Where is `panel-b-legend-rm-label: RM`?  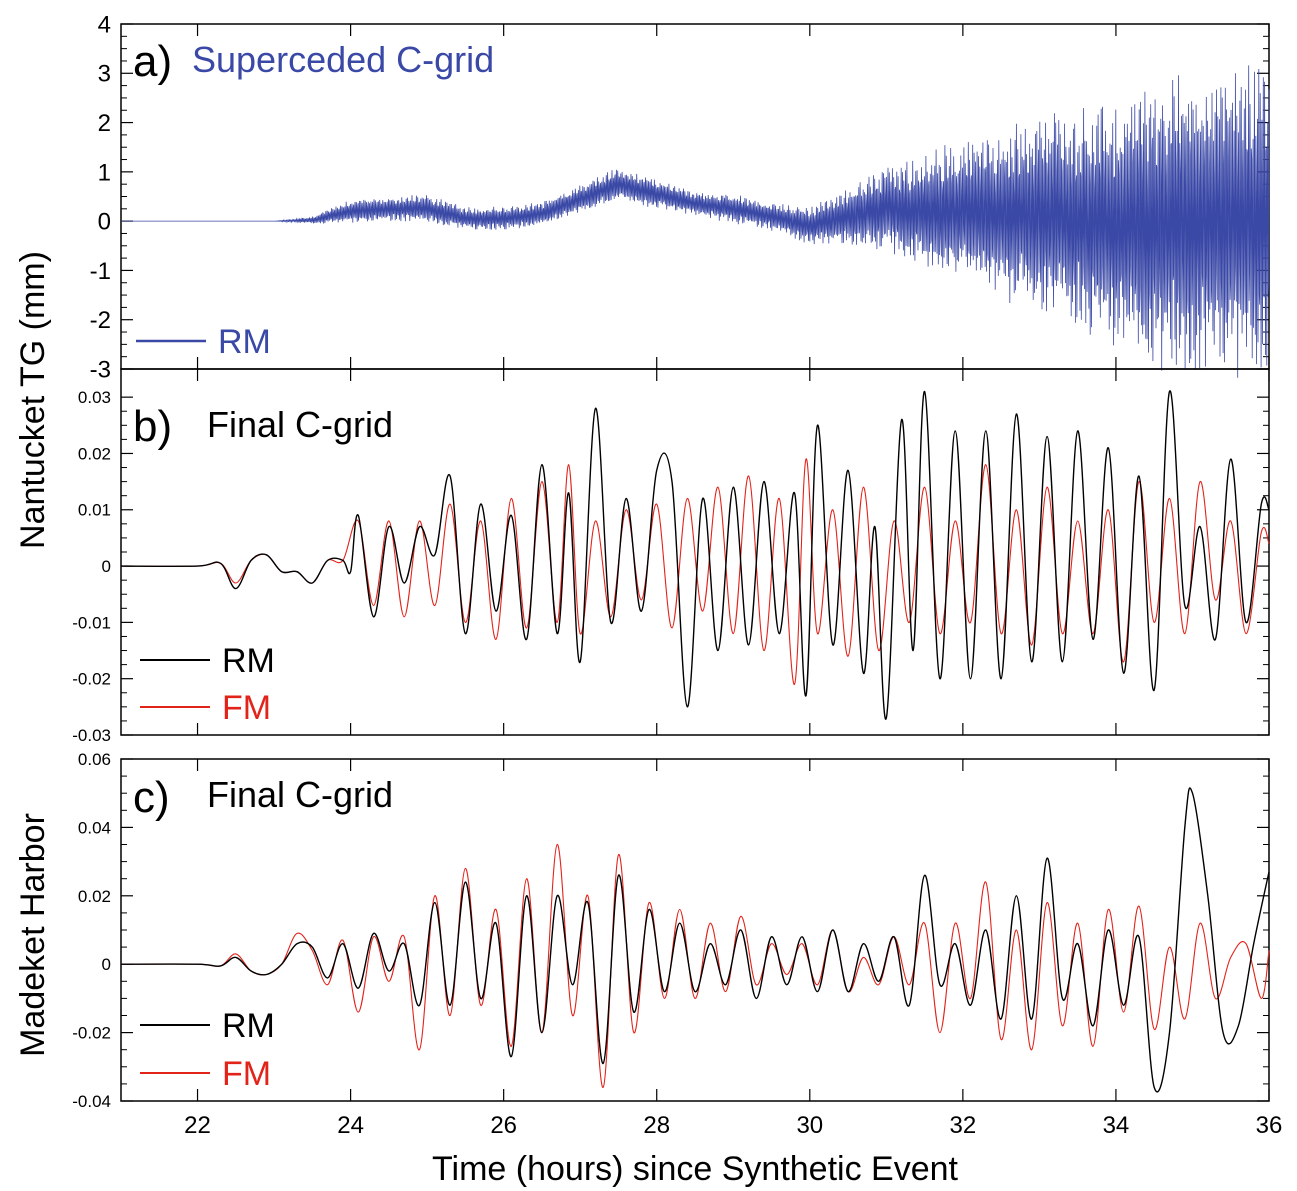
panel-b-legend-rm-label: RM is located at coordinates (248, 661).